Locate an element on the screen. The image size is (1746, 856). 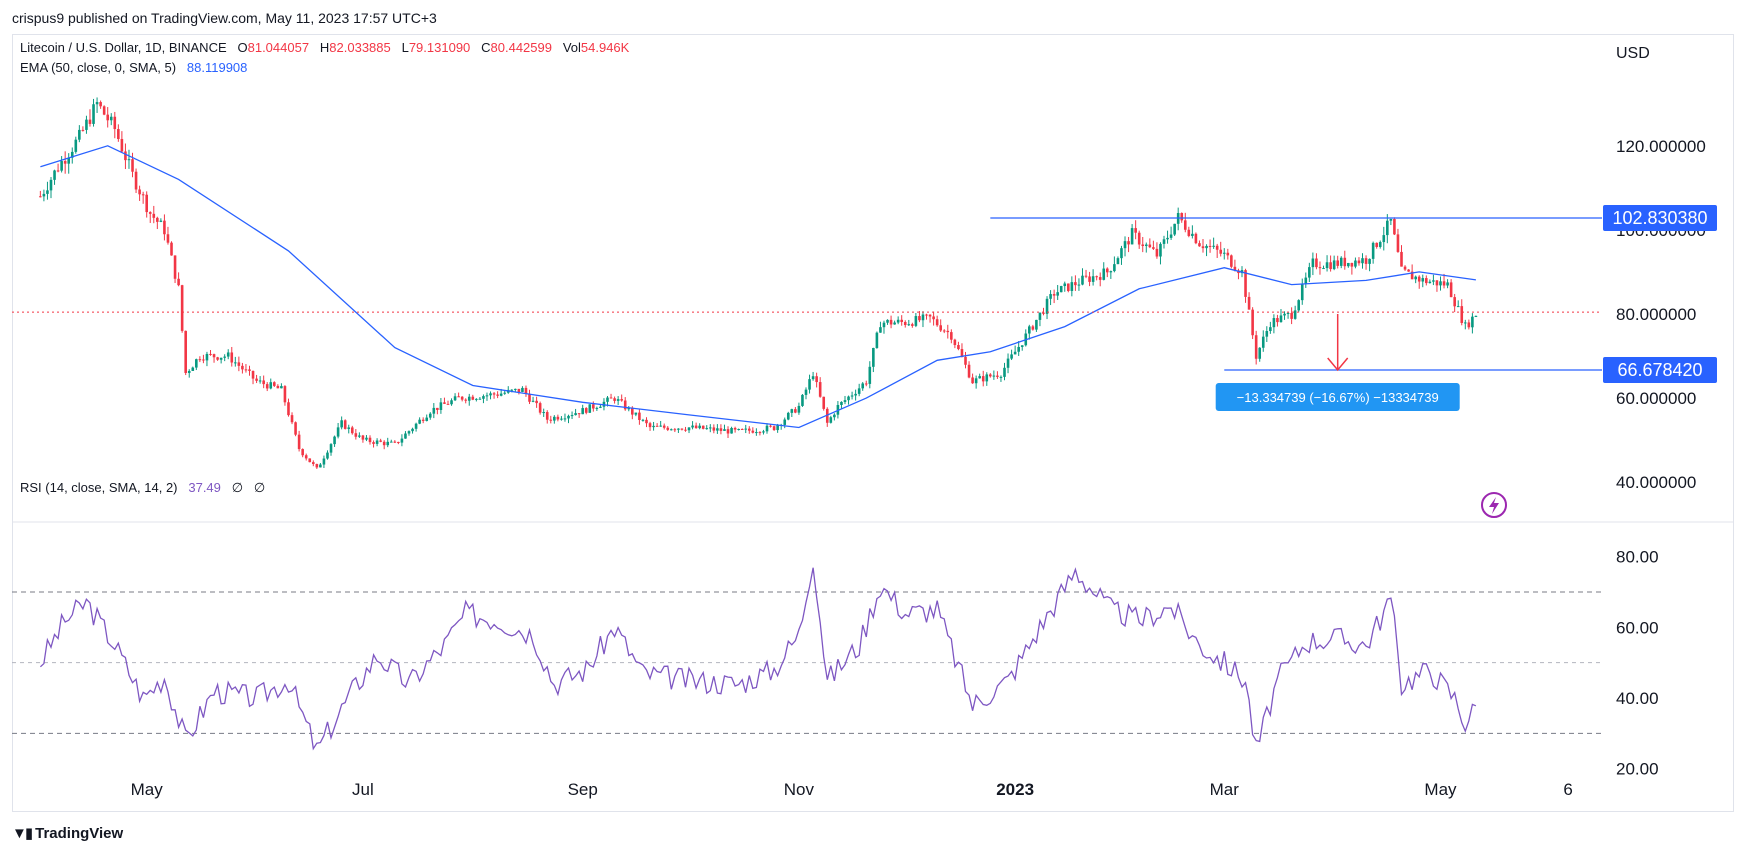
time-tick-label: Mar is located at coordinates (1225, 789).